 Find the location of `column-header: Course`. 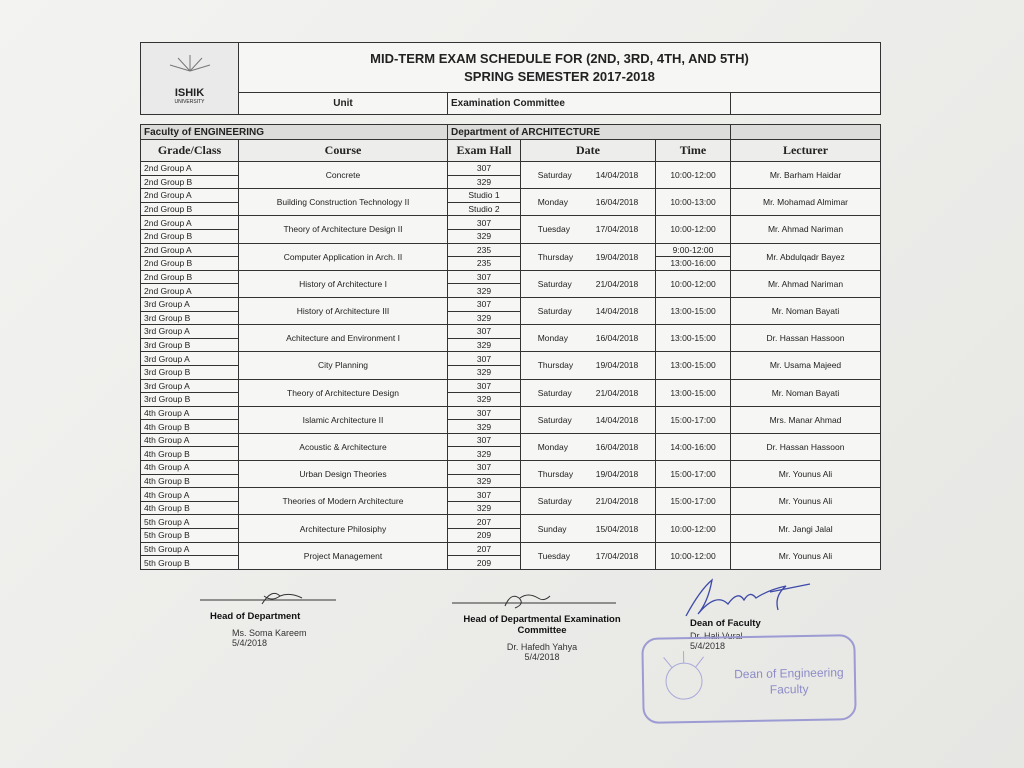

column-header: Course is located at coordinates (343, 150).